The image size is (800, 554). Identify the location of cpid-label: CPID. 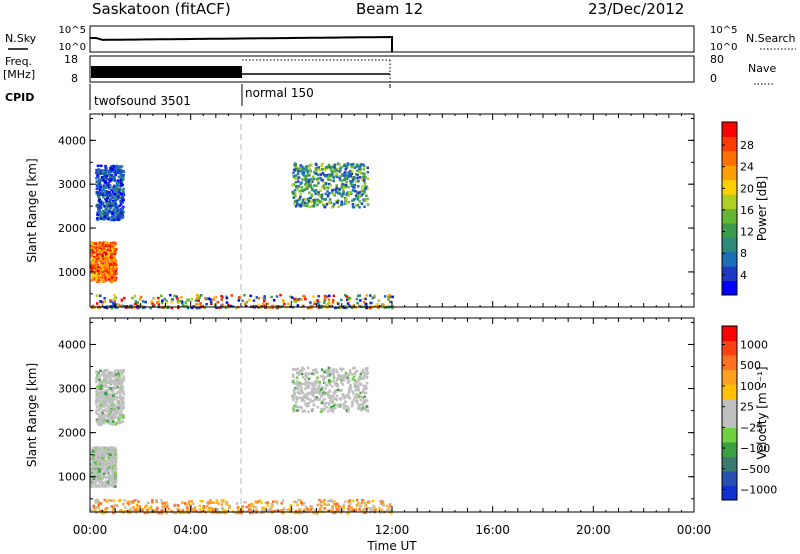
(19, 97).